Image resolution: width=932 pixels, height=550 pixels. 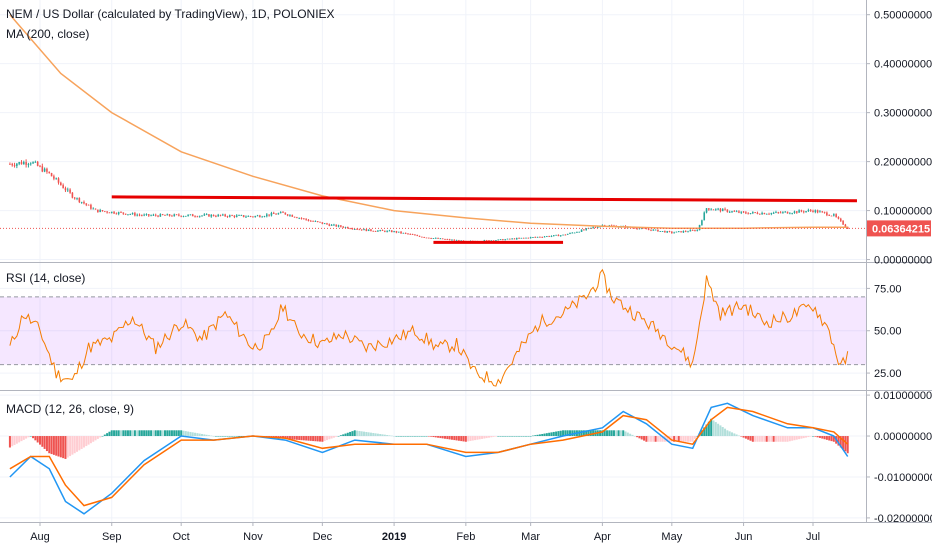 I want to click on last-price-tag-bg, so click(x=899, y=228).